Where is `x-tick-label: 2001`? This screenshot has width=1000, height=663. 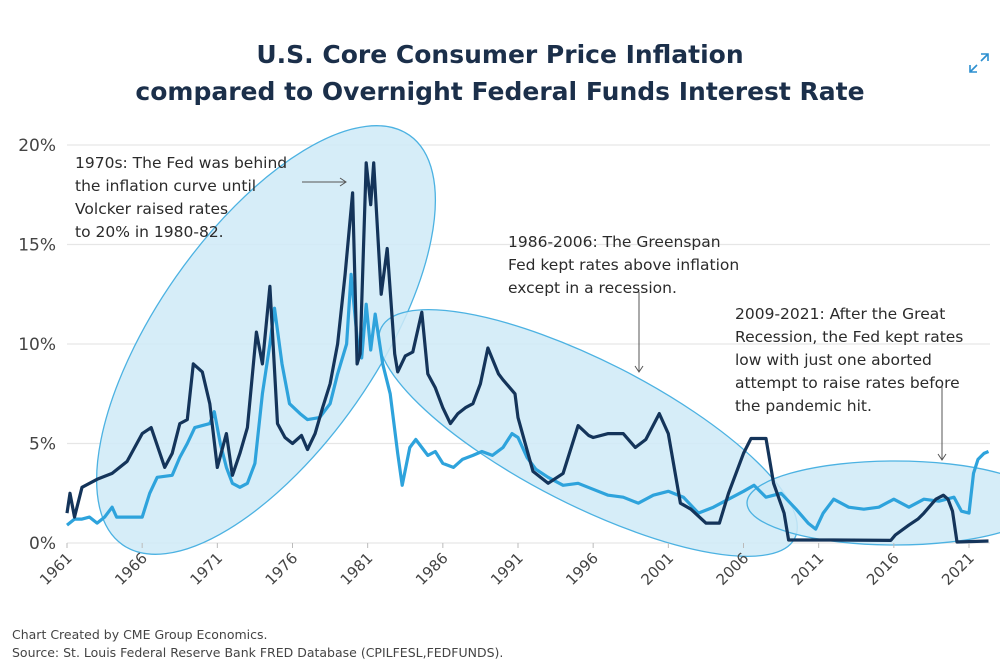
x-tick-label: 2001 is located at coordinates (657, 569).